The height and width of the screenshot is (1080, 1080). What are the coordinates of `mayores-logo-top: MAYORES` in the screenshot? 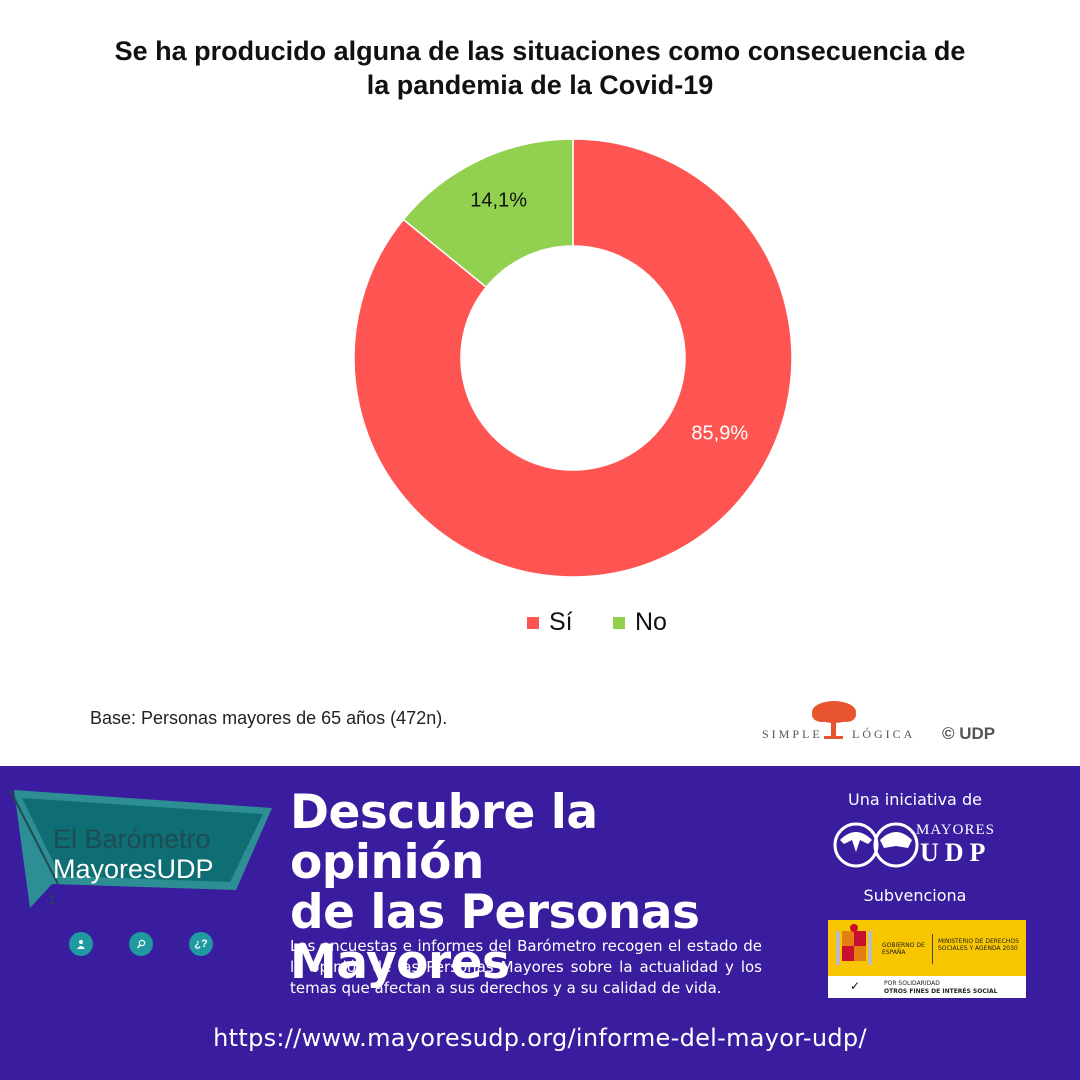 It's located at (955, 830).